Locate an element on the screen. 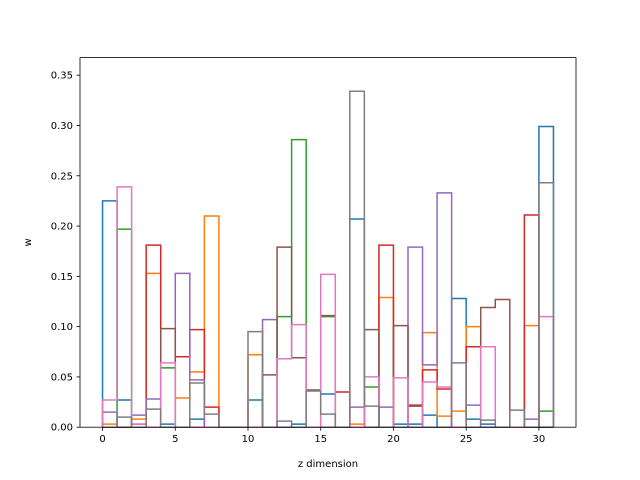  y-tick-label: 0.05 is located at coordinates (62, 377).